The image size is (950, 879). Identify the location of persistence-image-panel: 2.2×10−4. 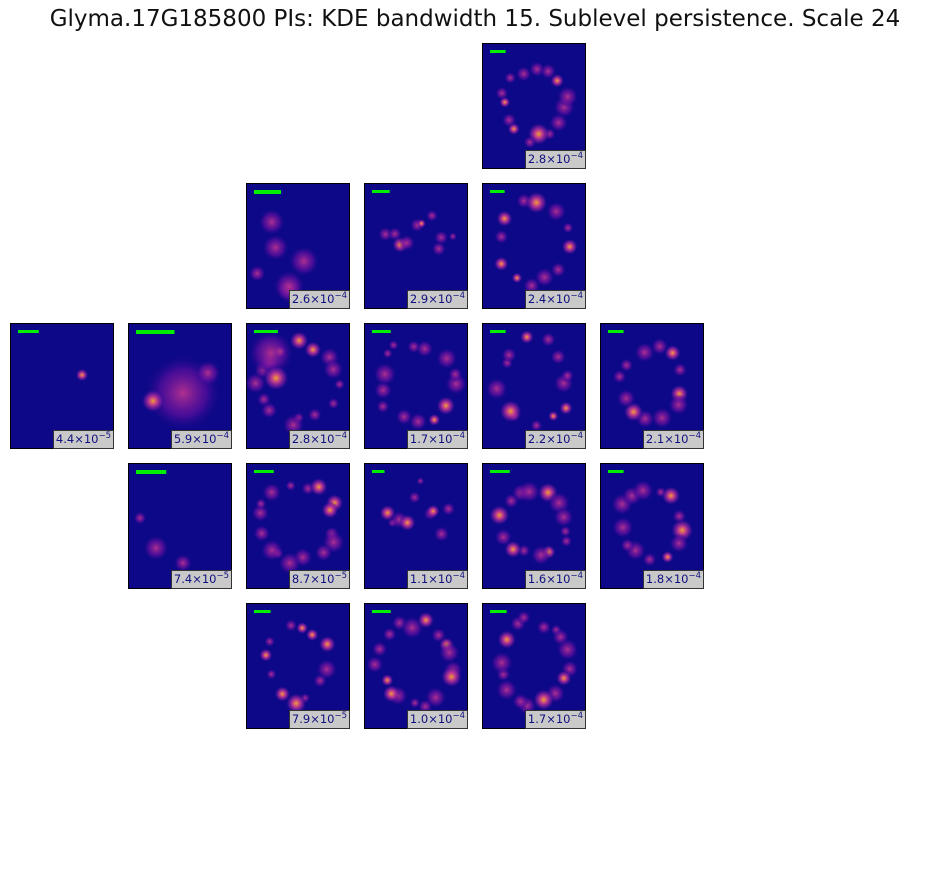
(534, 386).